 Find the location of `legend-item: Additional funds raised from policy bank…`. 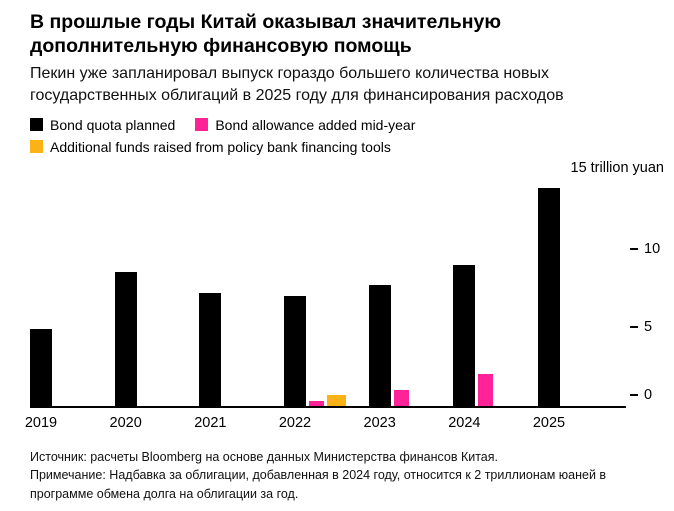

legend-item: Additional funds raised from policy bank… is located at coordinates (210, 147).